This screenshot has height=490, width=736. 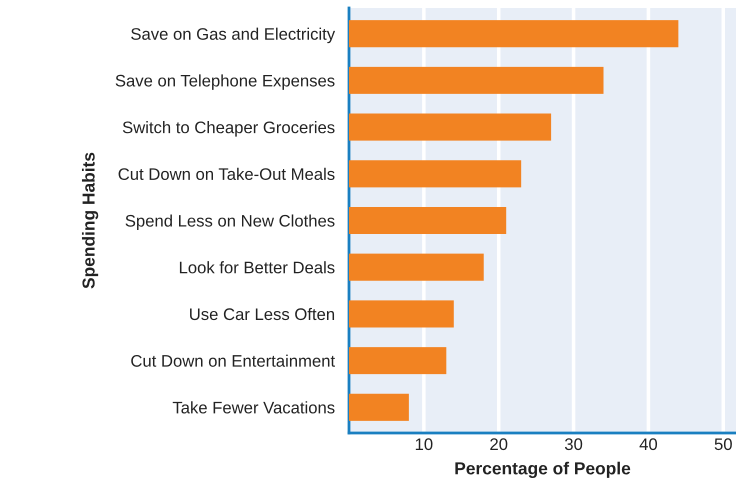 I want to click on x-tick-label: 10, so click(x=424, y=444).